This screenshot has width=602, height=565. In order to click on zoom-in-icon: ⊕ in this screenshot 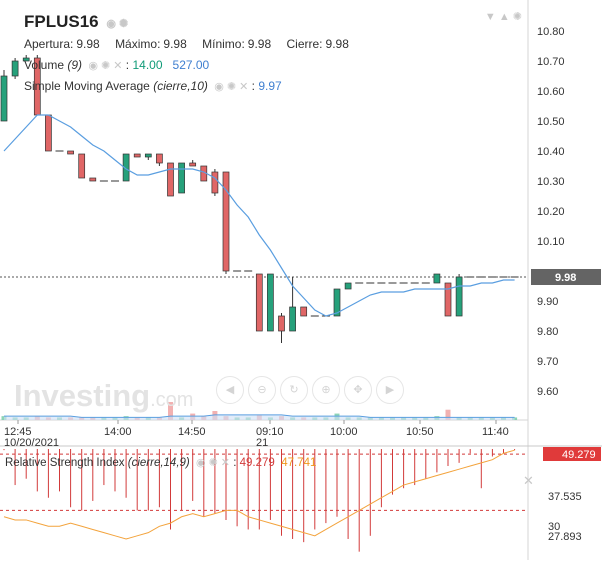, I will do `click(326, 390)`.